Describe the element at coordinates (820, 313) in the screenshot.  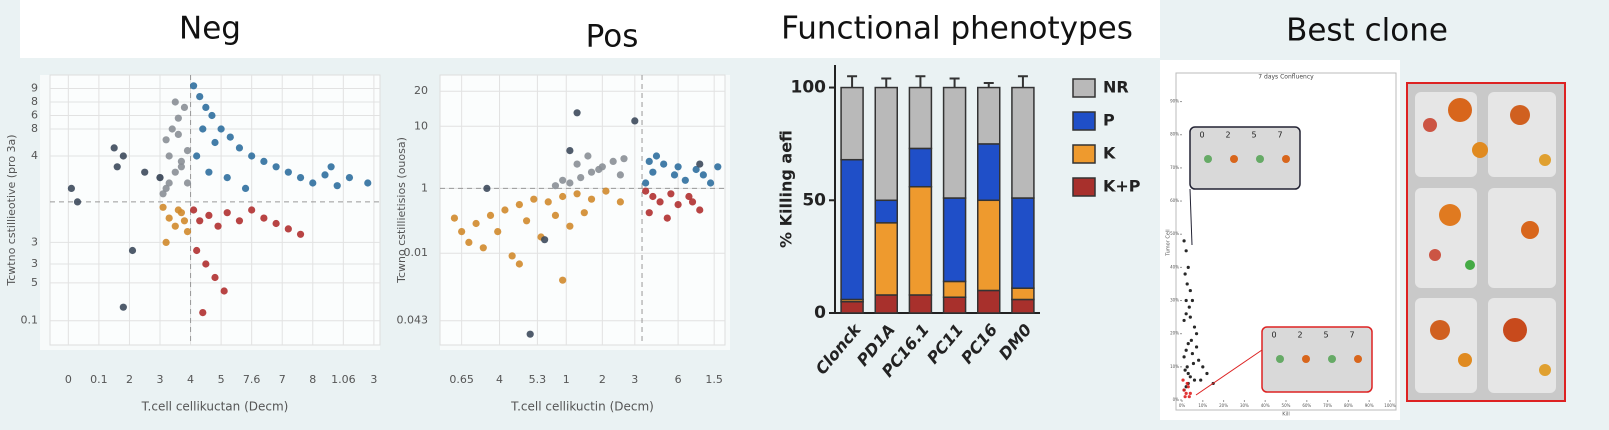
I see `y-tick-label: 0` at that location.